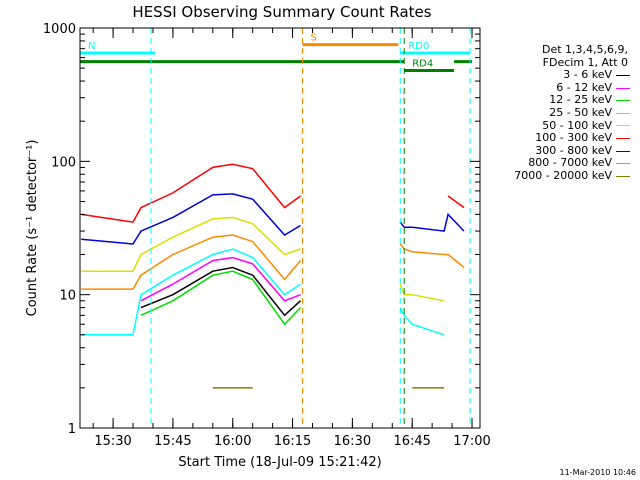 The height and width of the screenshot is (480, 640). Describe the element at coordinates (598, 472) in the screenshot. I see `timestamp: 11-Mar-2010 10:46` at that location.